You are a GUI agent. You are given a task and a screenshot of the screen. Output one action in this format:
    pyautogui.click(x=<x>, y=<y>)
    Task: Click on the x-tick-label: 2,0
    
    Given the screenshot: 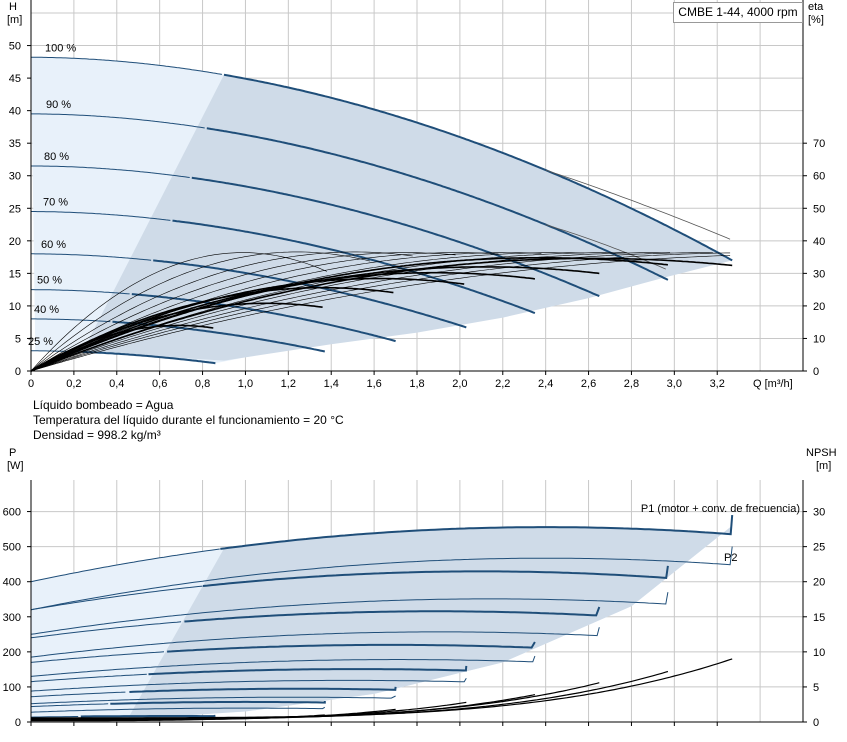 What is the action you would take?
    pyautogui.click(x=459, y=384)
    